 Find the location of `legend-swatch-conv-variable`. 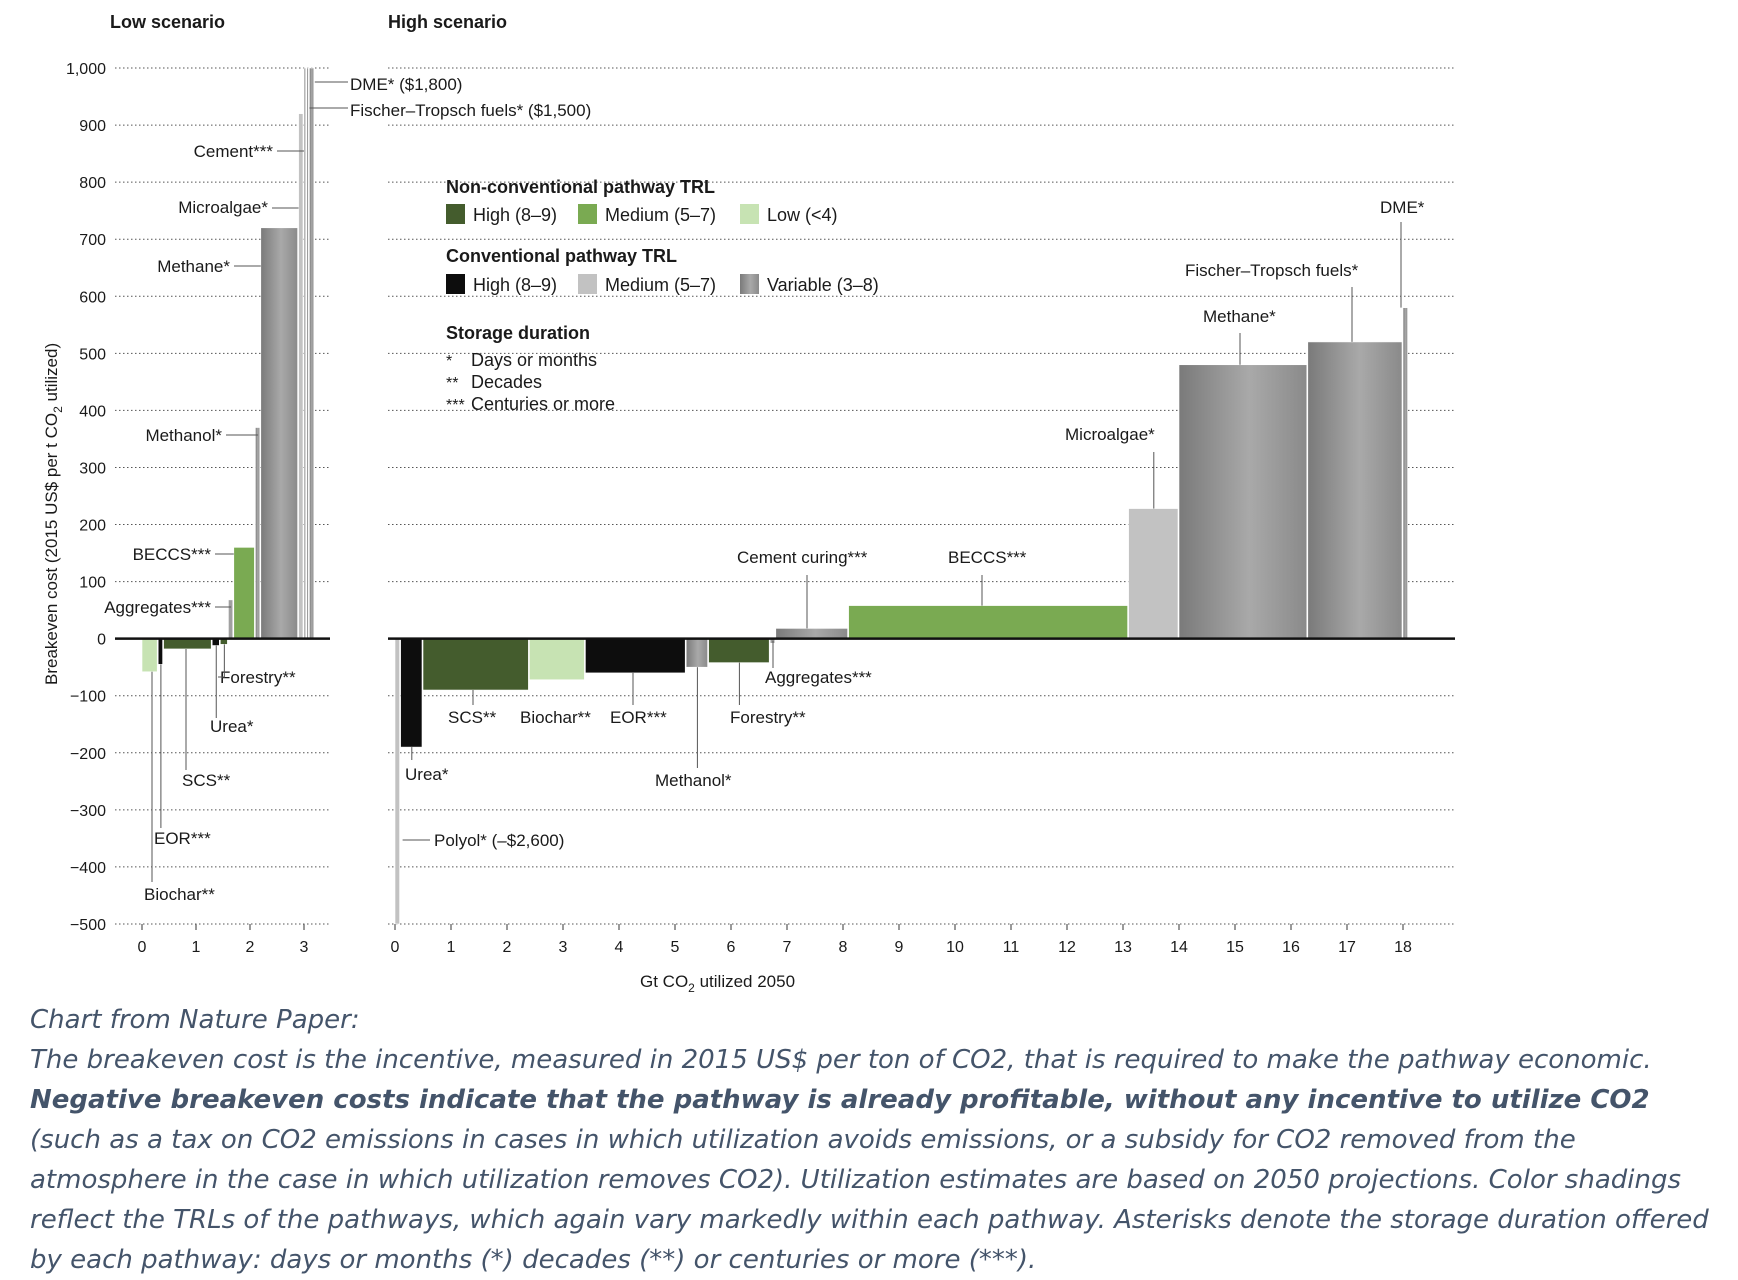

legend-swatch-conv-variable is located at coordinates (749, 284).